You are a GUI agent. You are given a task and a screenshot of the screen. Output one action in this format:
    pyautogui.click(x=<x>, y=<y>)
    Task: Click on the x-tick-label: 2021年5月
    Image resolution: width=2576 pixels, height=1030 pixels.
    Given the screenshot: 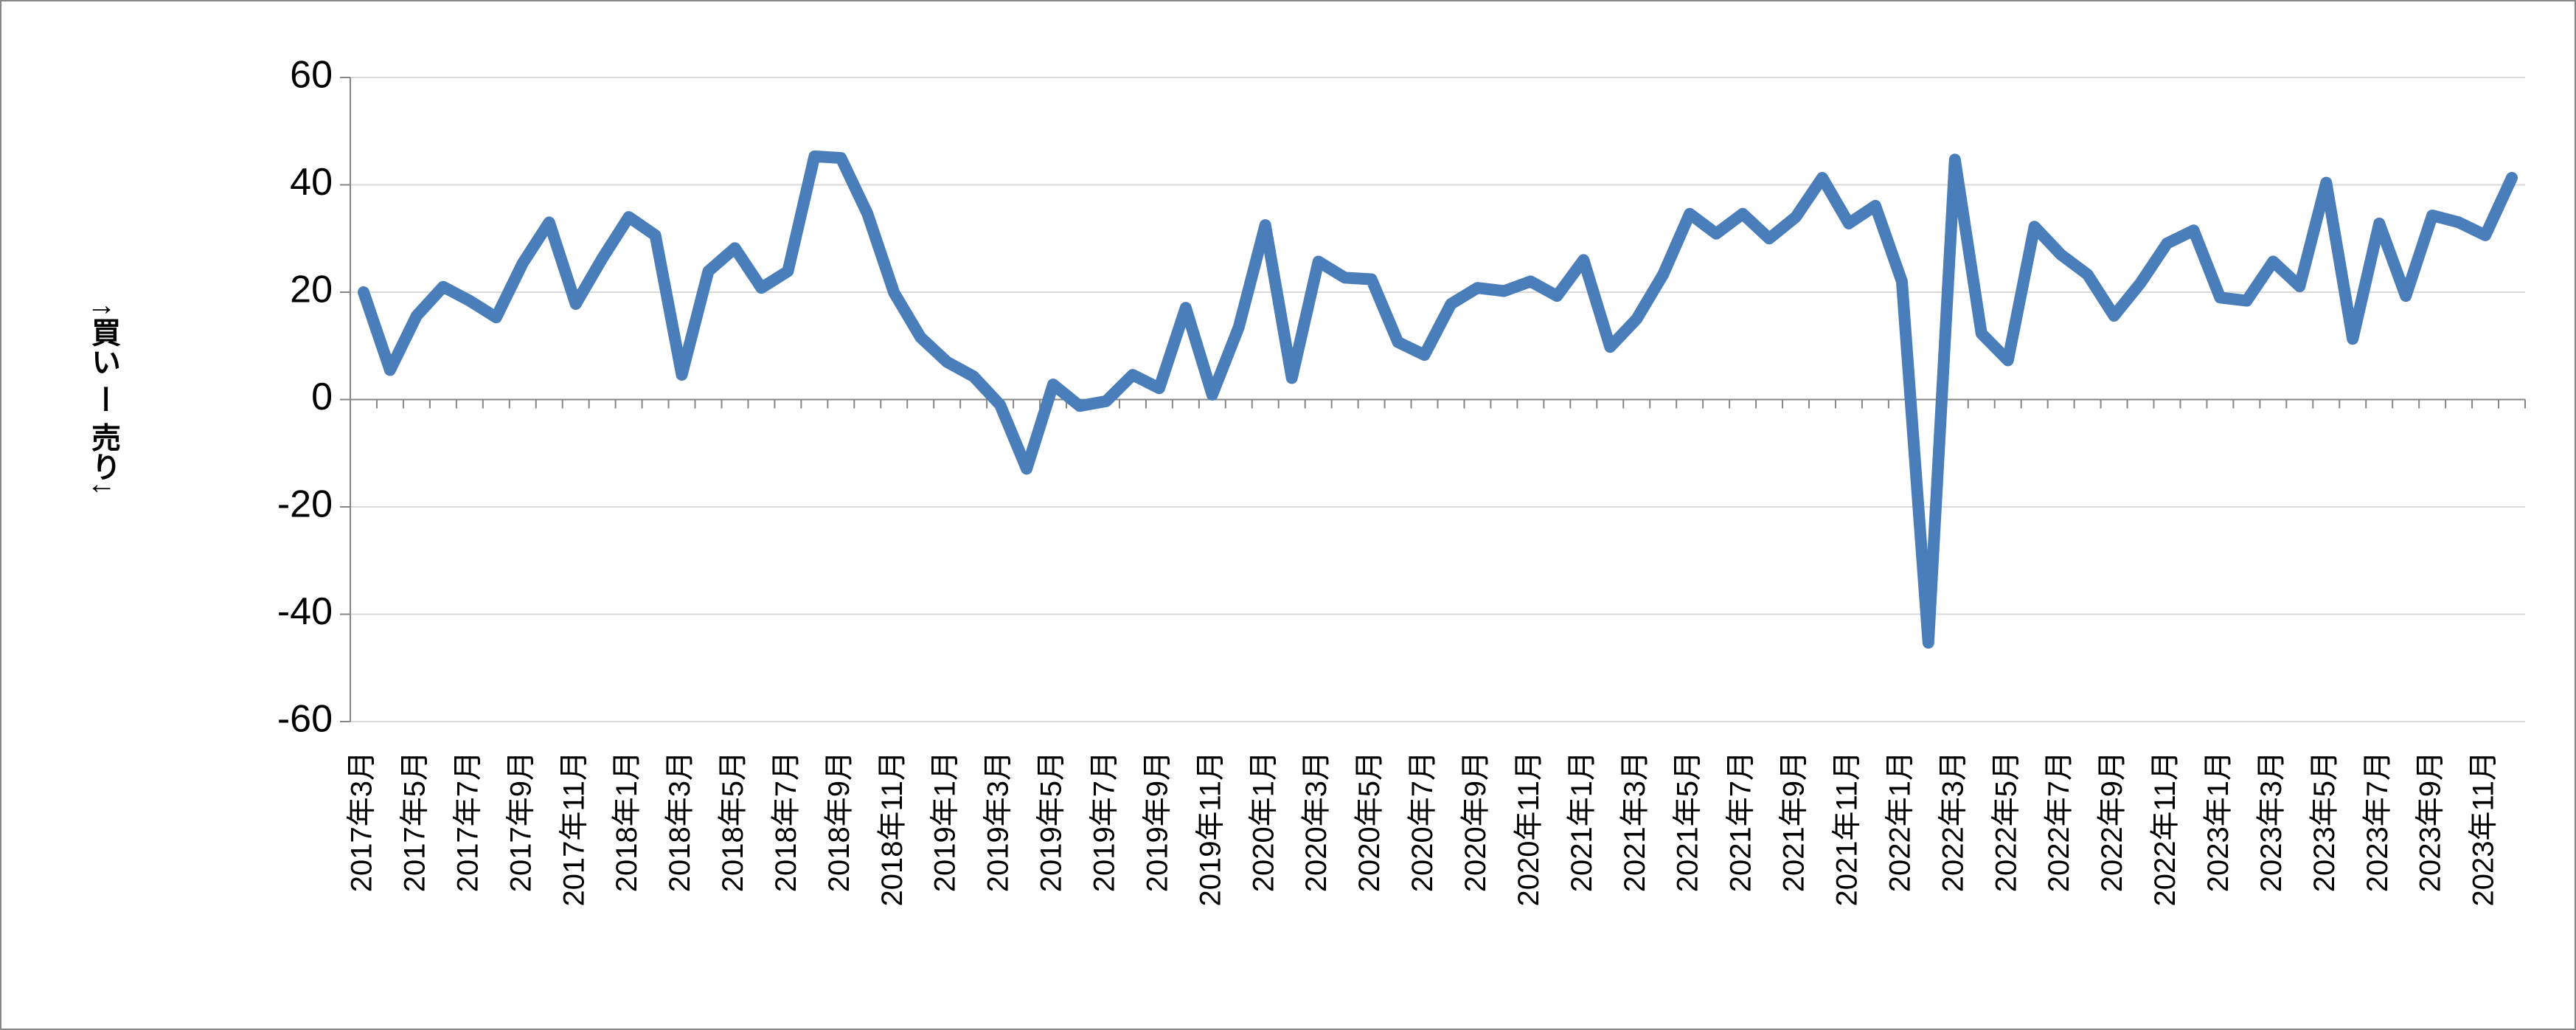 What is the action you would take?
    pyautogui.click(x=1688, y=821)
    